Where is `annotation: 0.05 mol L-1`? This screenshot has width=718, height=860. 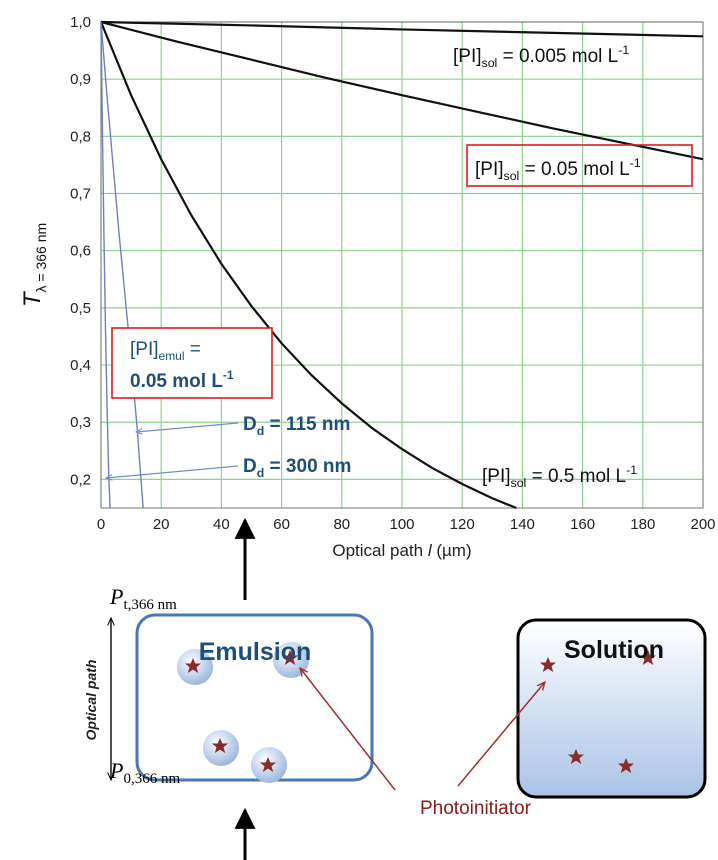 annotation: 0.05 mol L-1 is located at coordinates (182, 380).